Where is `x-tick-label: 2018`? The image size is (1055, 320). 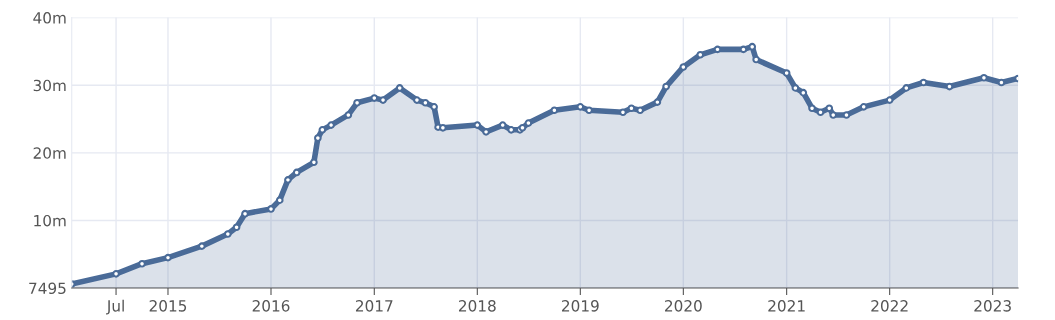 x-tick-label: 2018 is located at coordinates (477, 306).